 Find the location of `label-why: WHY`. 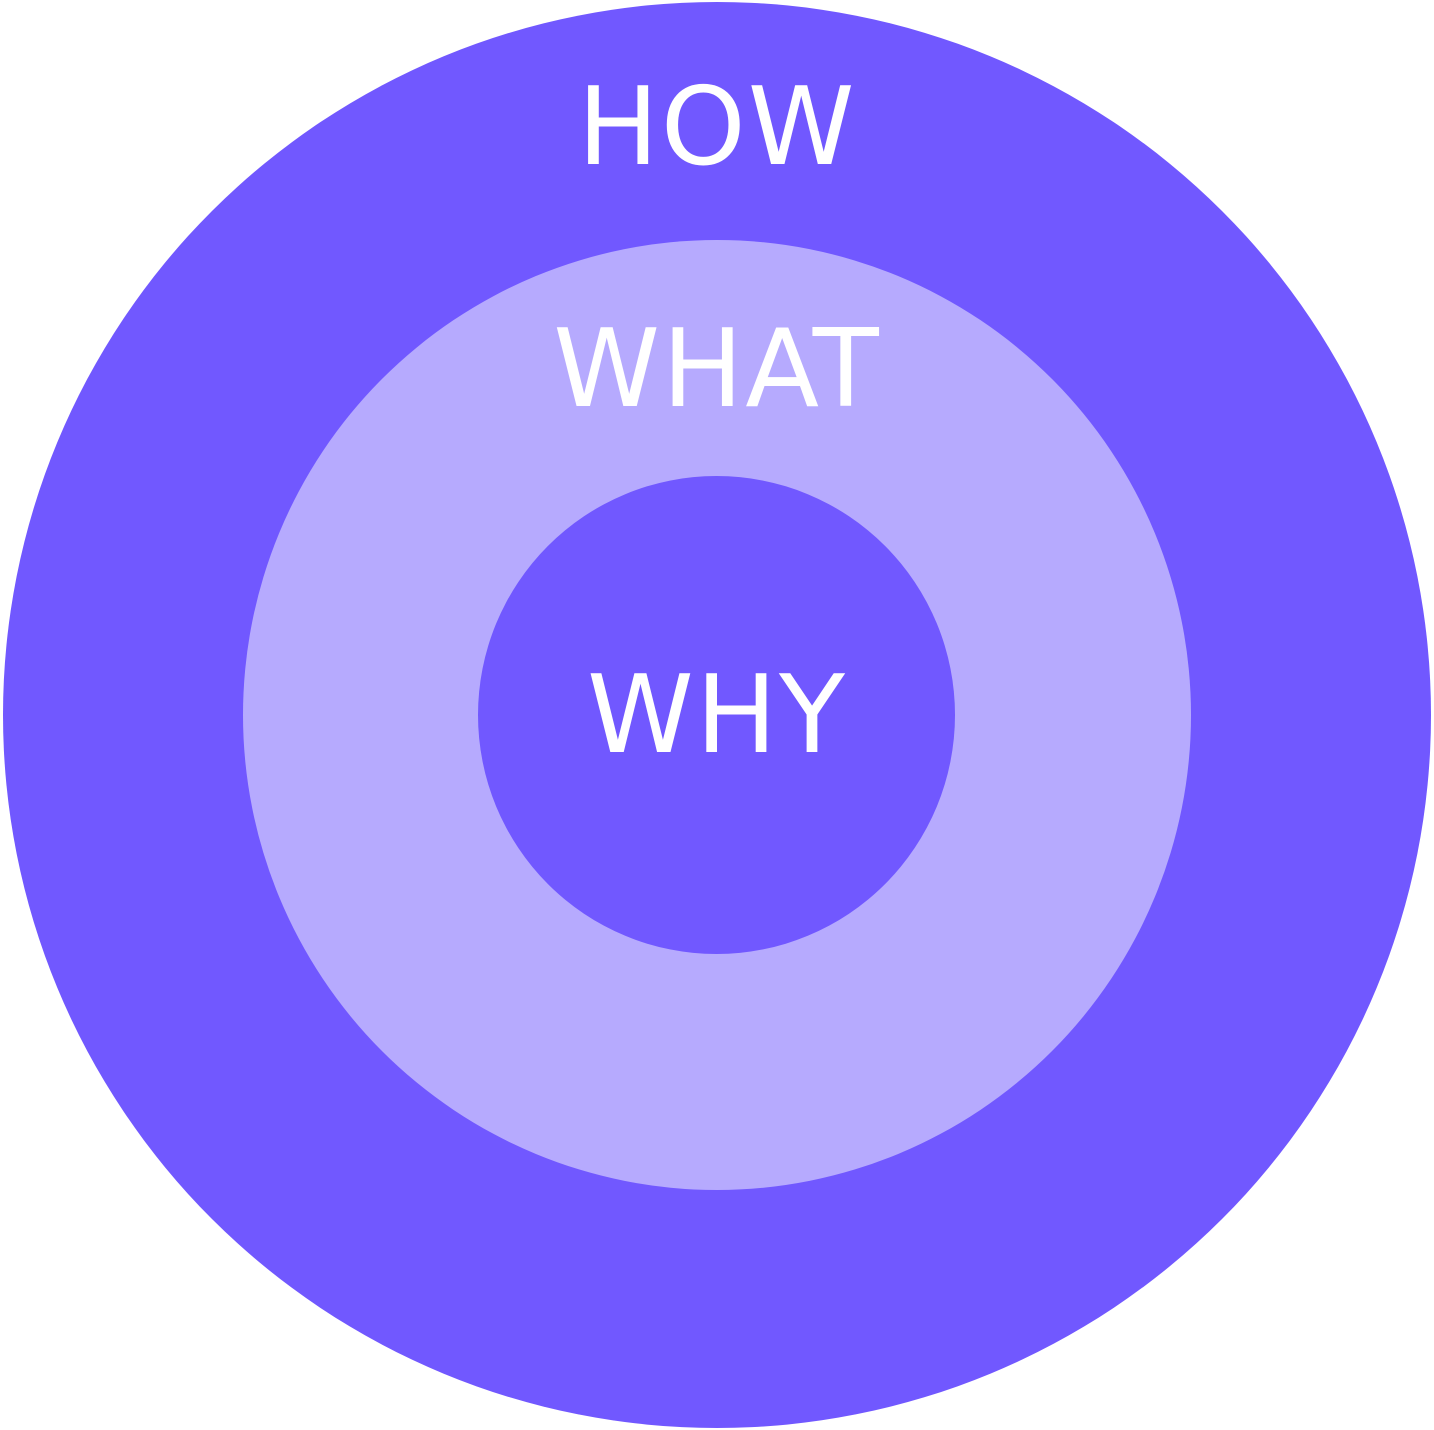

label-why: WHY is located at coordinates (717, 715).